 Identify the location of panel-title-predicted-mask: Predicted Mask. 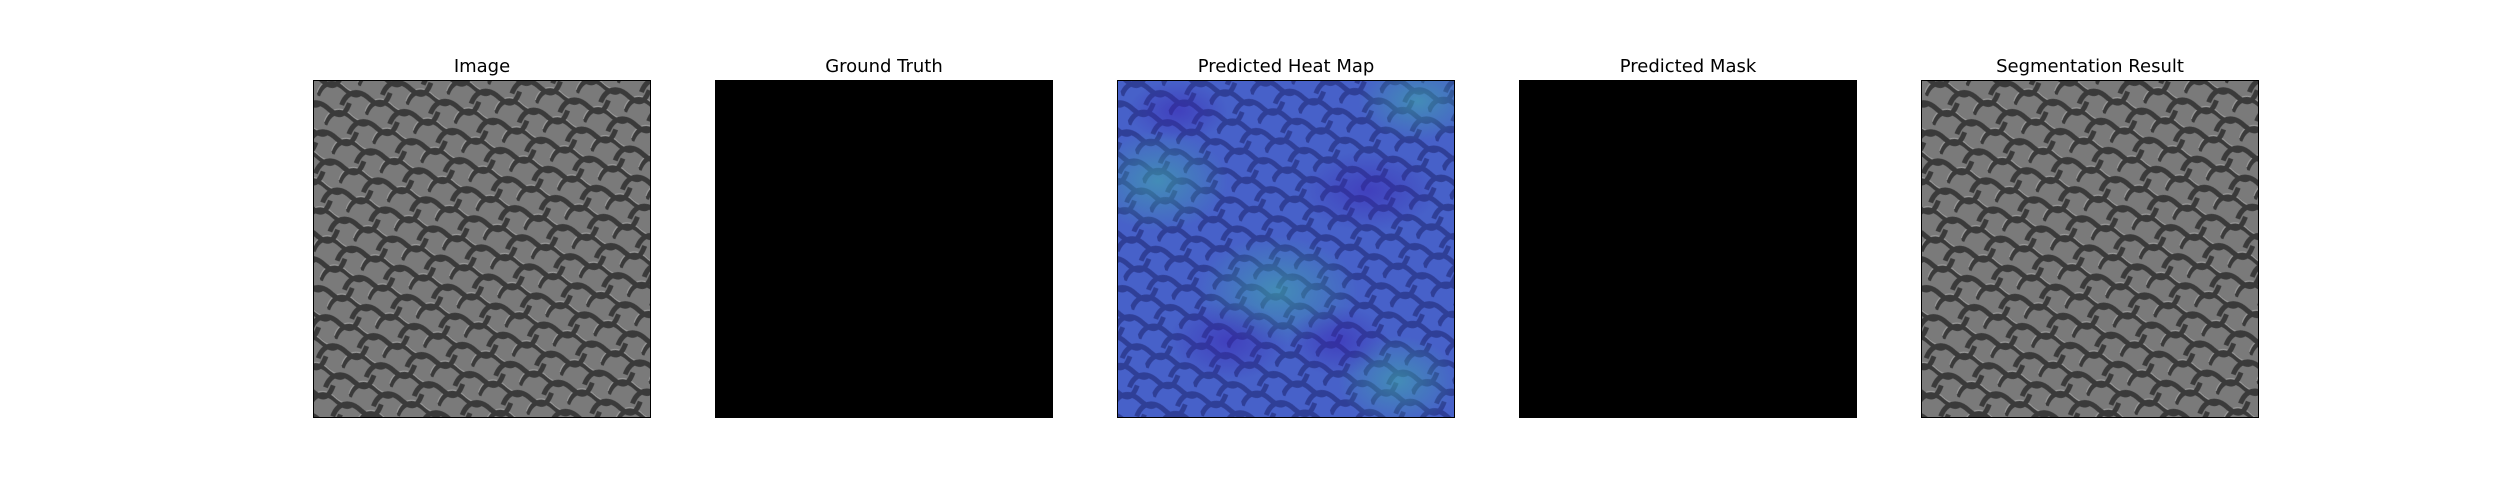
(1688, 66).